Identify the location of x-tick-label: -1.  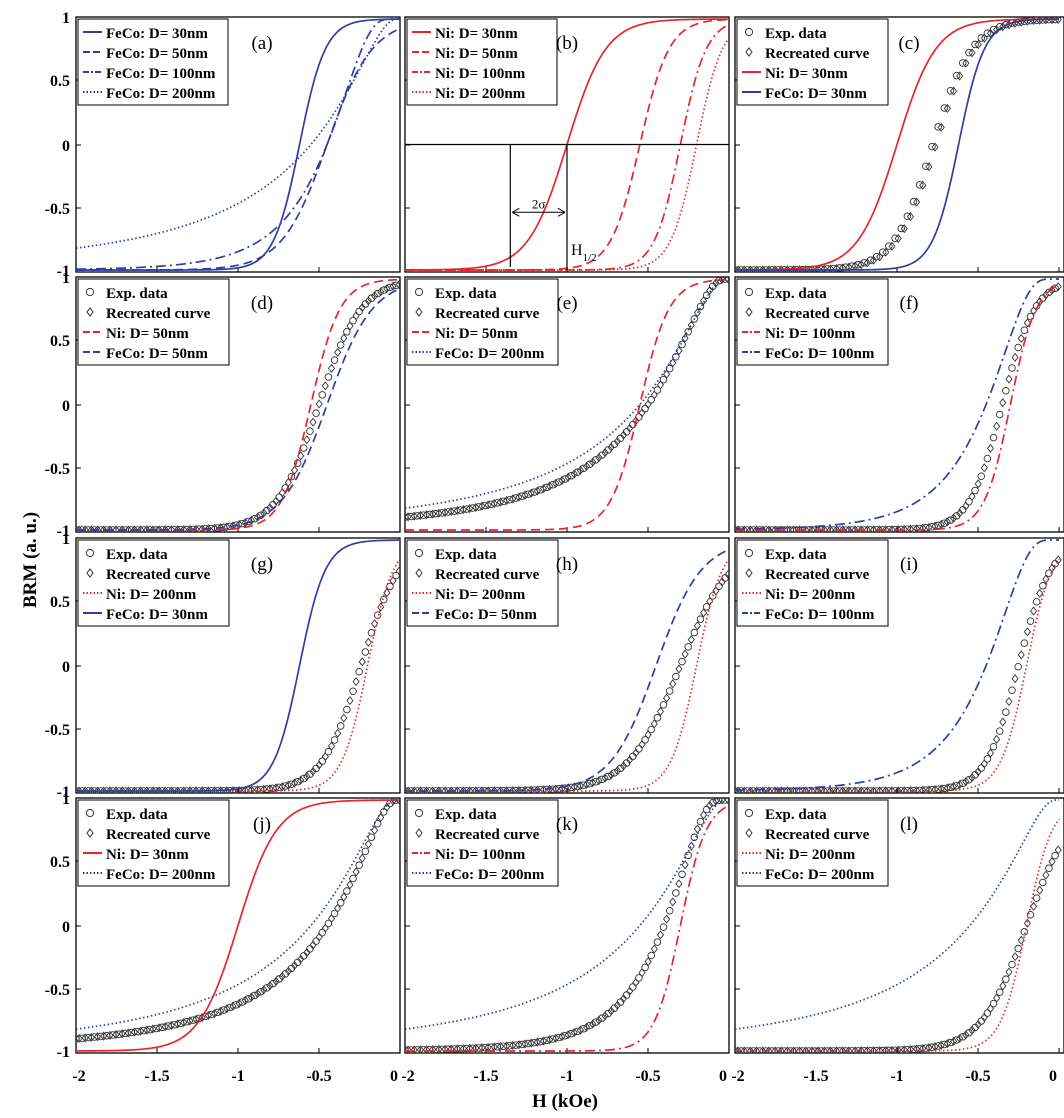
(237, 1076).